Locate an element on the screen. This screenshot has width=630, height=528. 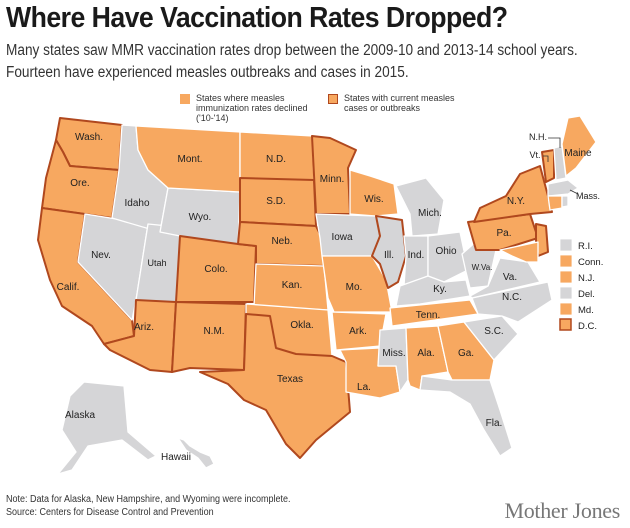
leader-nh is located at coordinates (554, 142).